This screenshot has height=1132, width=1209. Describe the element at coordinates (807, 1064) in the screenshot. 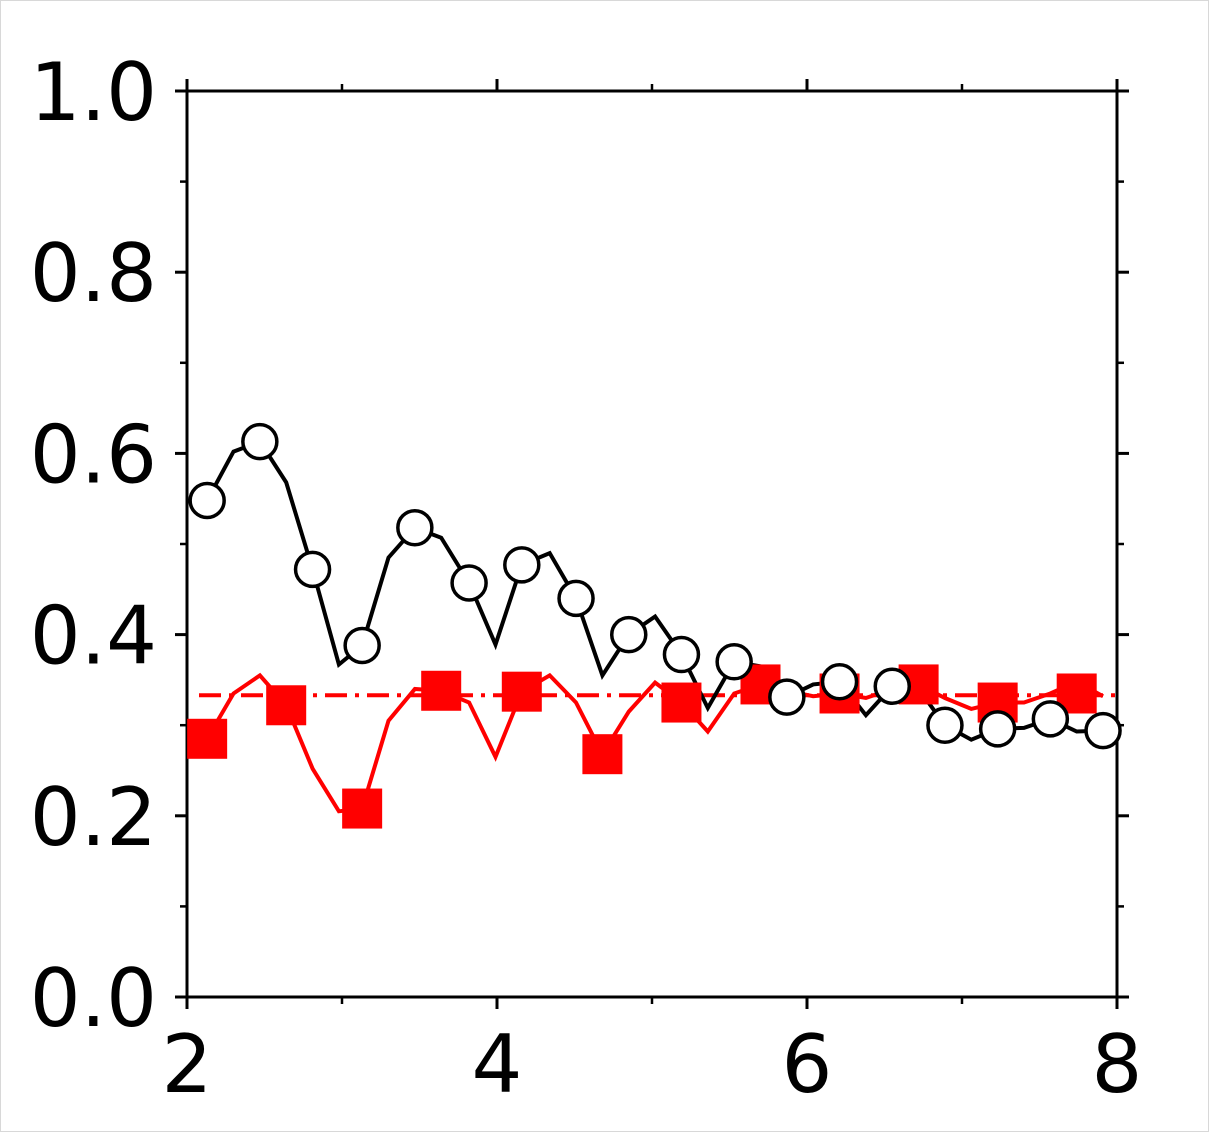

I see `x-tick-label: 6` at that location.